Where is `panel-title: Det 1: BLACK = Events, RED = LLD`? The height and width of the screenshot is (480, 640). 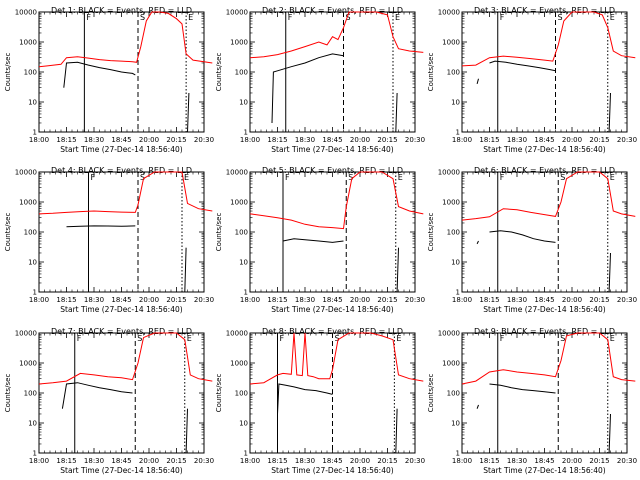
panel-title: Det 1: BLACK = Events, RED = LLD is located at coordinates (121, 10).